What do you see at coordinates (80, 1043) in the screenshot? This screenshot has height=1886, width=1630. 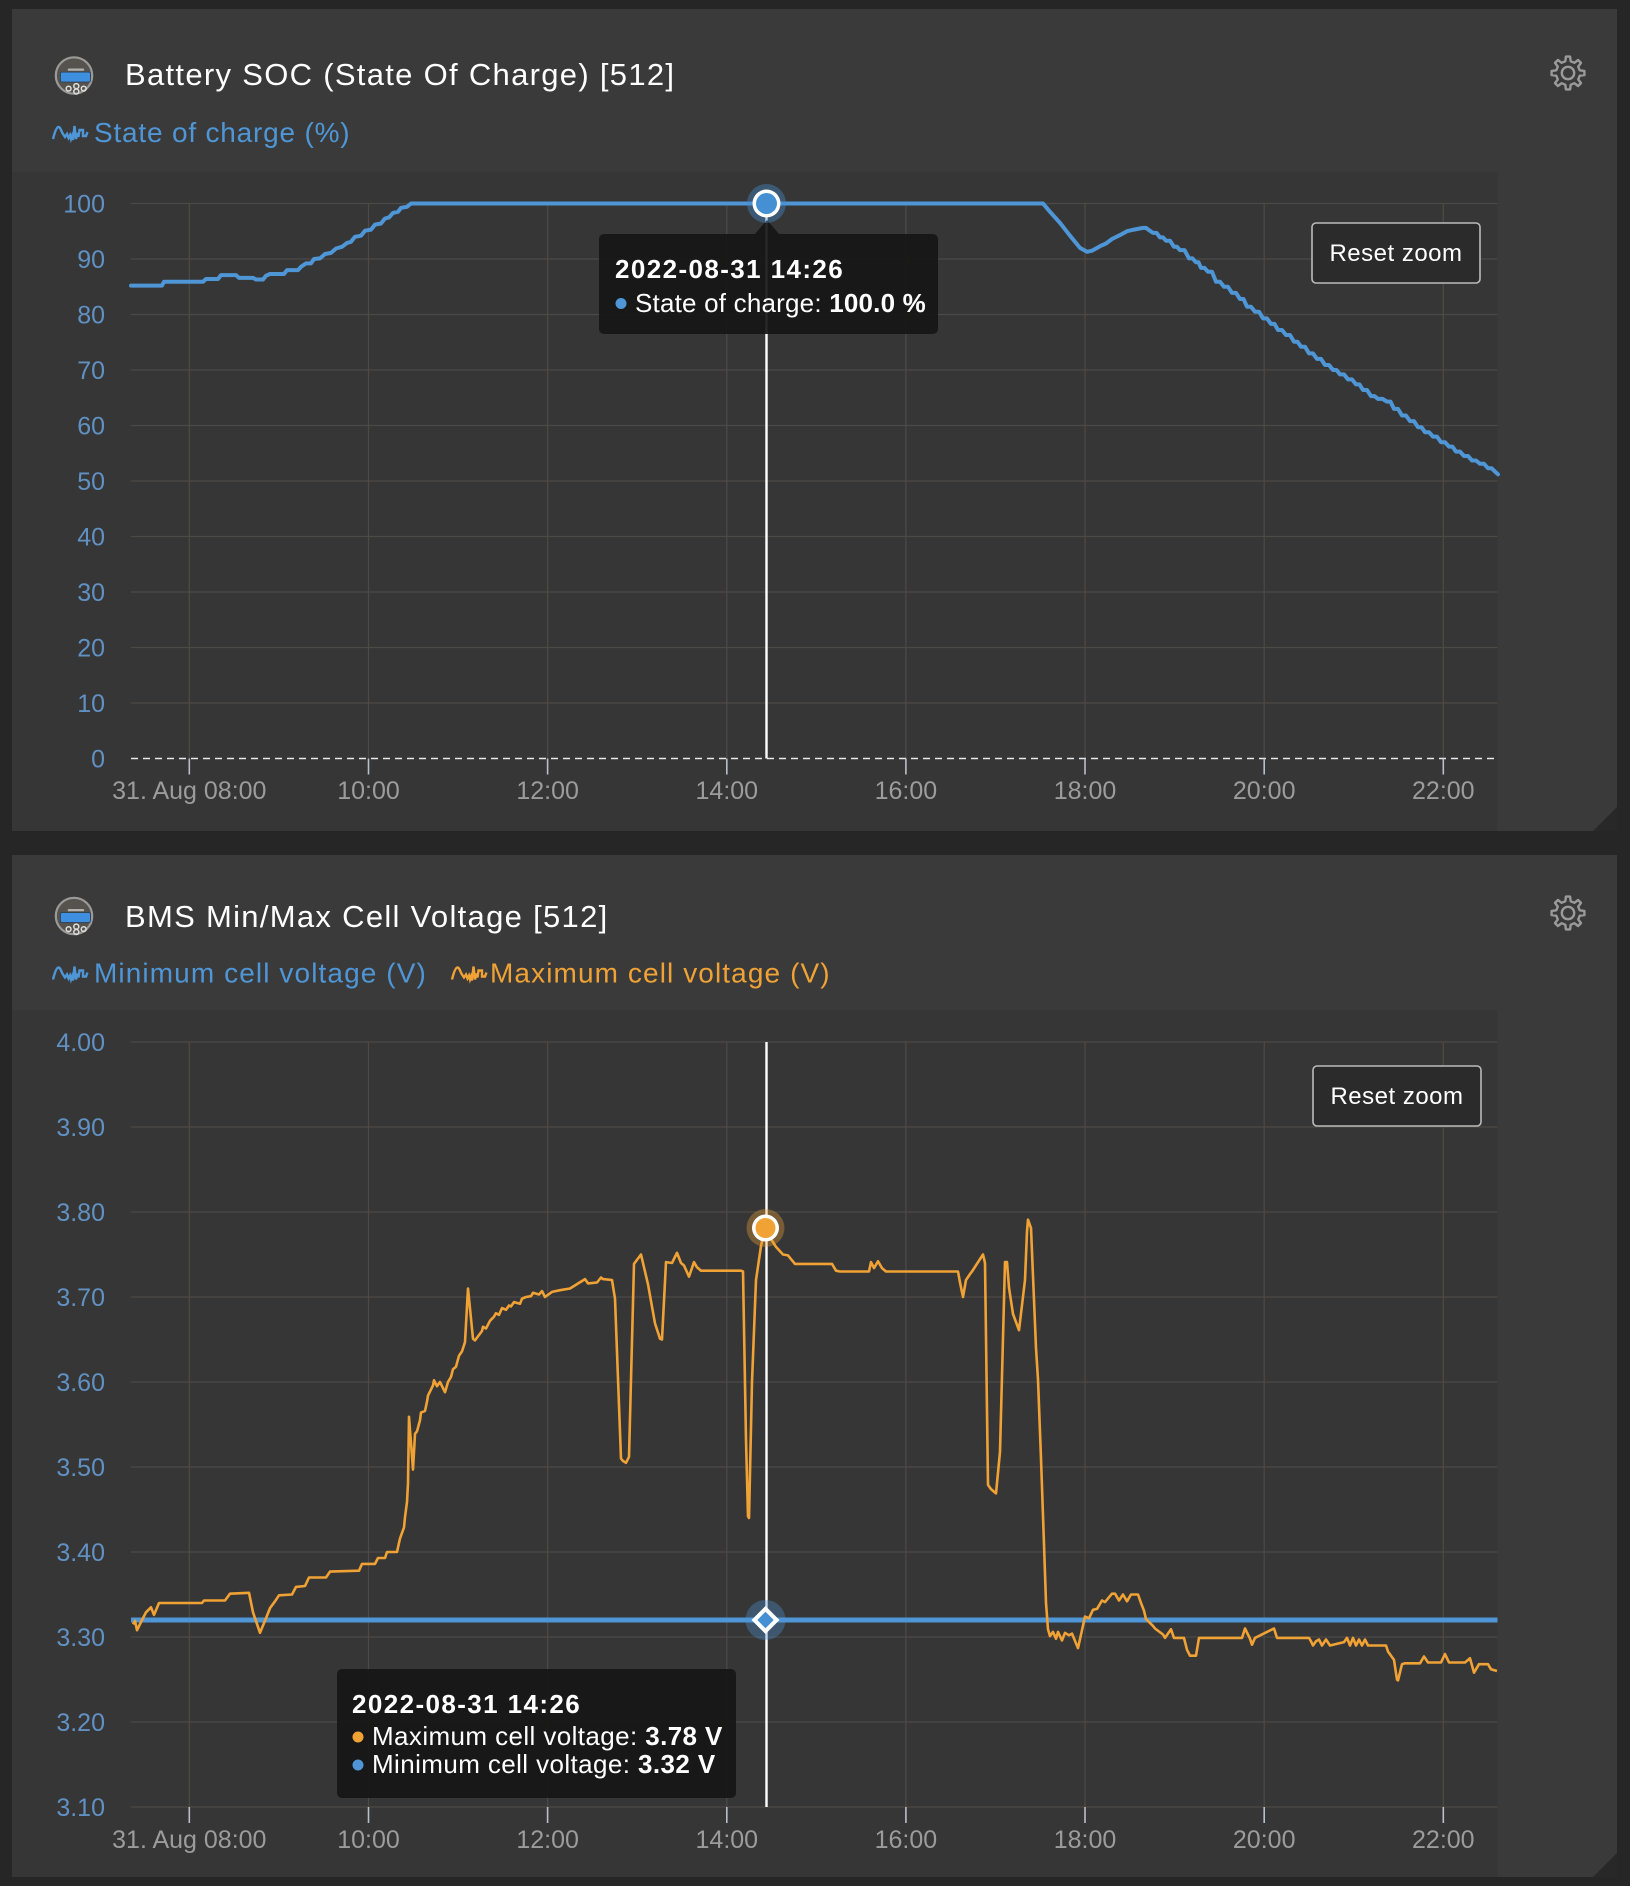 I see `svg-text: 4.00` at bounding box center [80, 1043].